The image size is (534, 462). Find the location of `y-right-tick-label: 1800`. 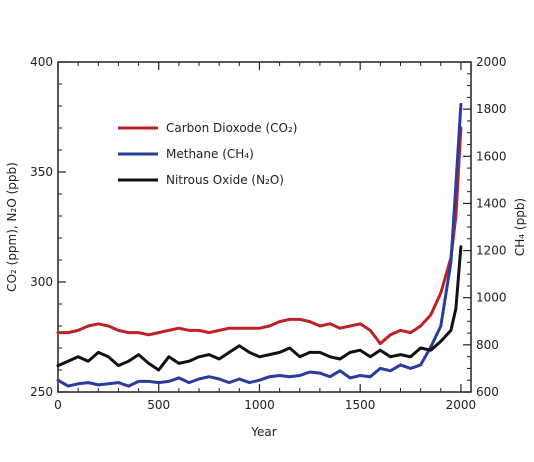

y-right-tick-label: 1800 is located at coordinates (491, 109).